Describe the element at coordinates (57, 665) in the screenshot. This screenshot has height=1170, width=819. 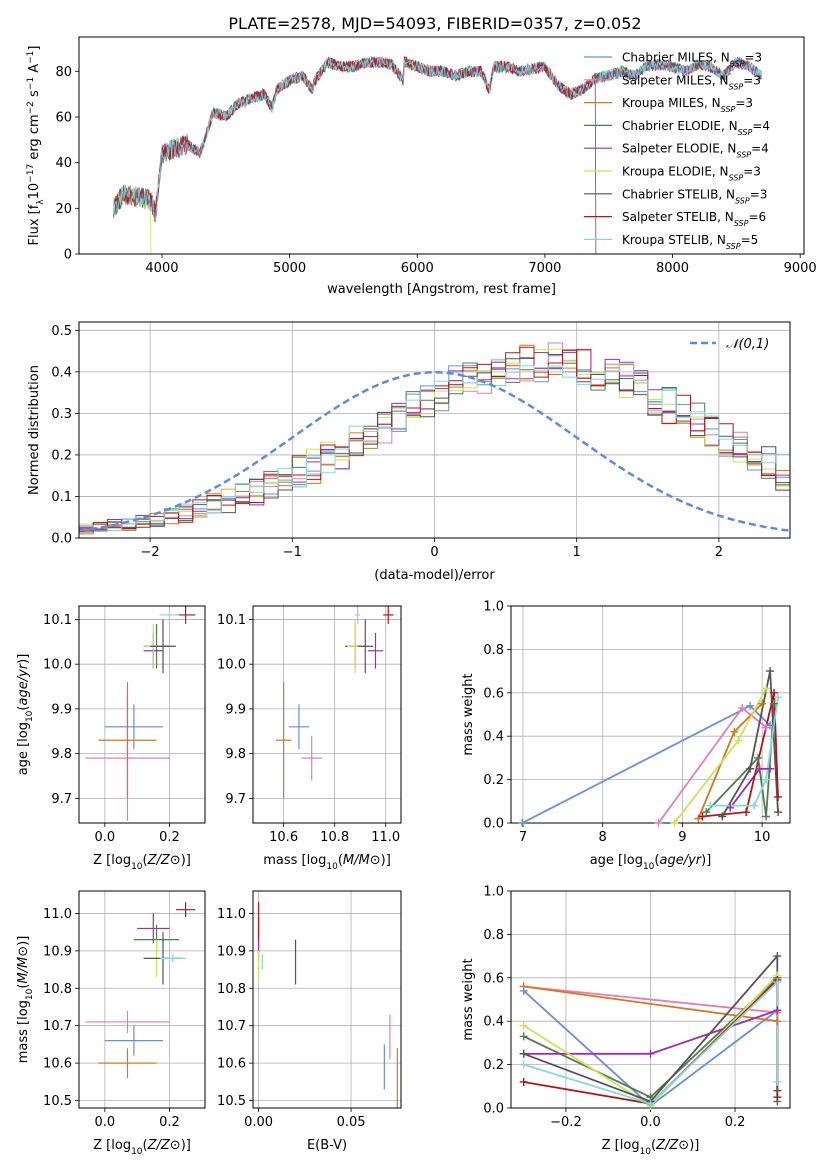
I see `y-tick-label: 10.0` at that location.